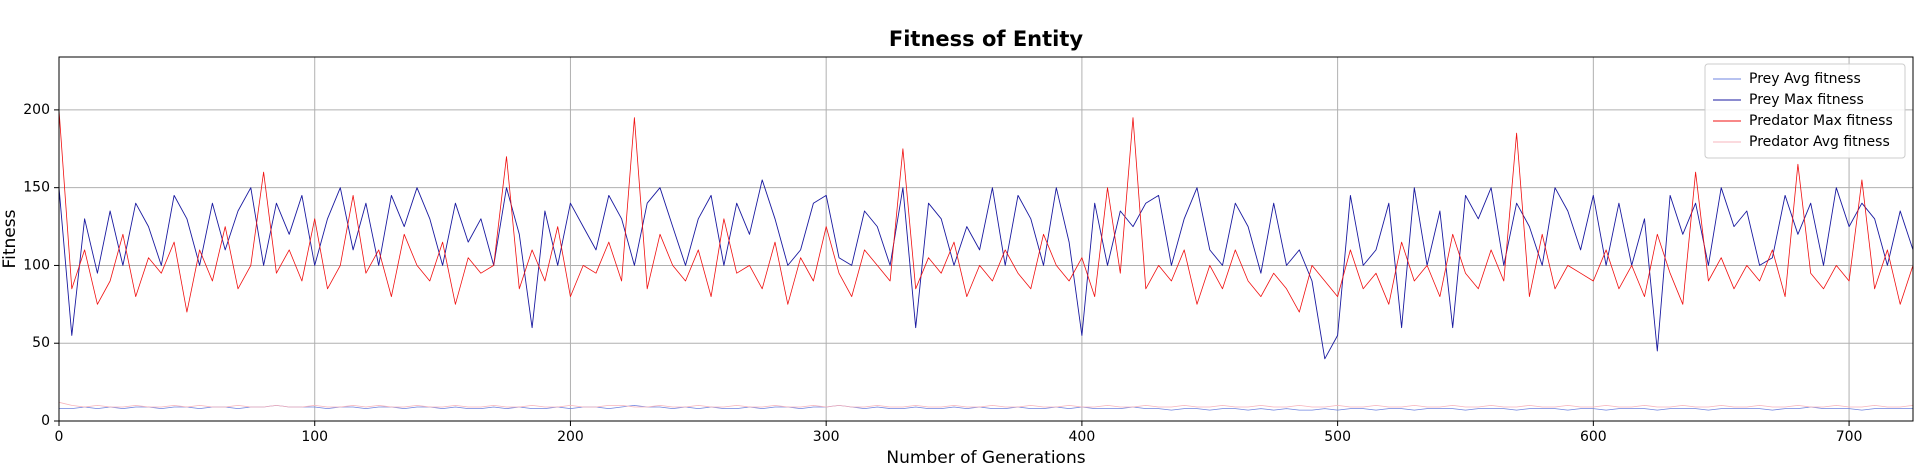 This screenshot has width=1920, height=463. What do you see at coordinates (59, 437) in the screenshot?
I see `x-tick-label: 0` at bounding box center [59, 437].